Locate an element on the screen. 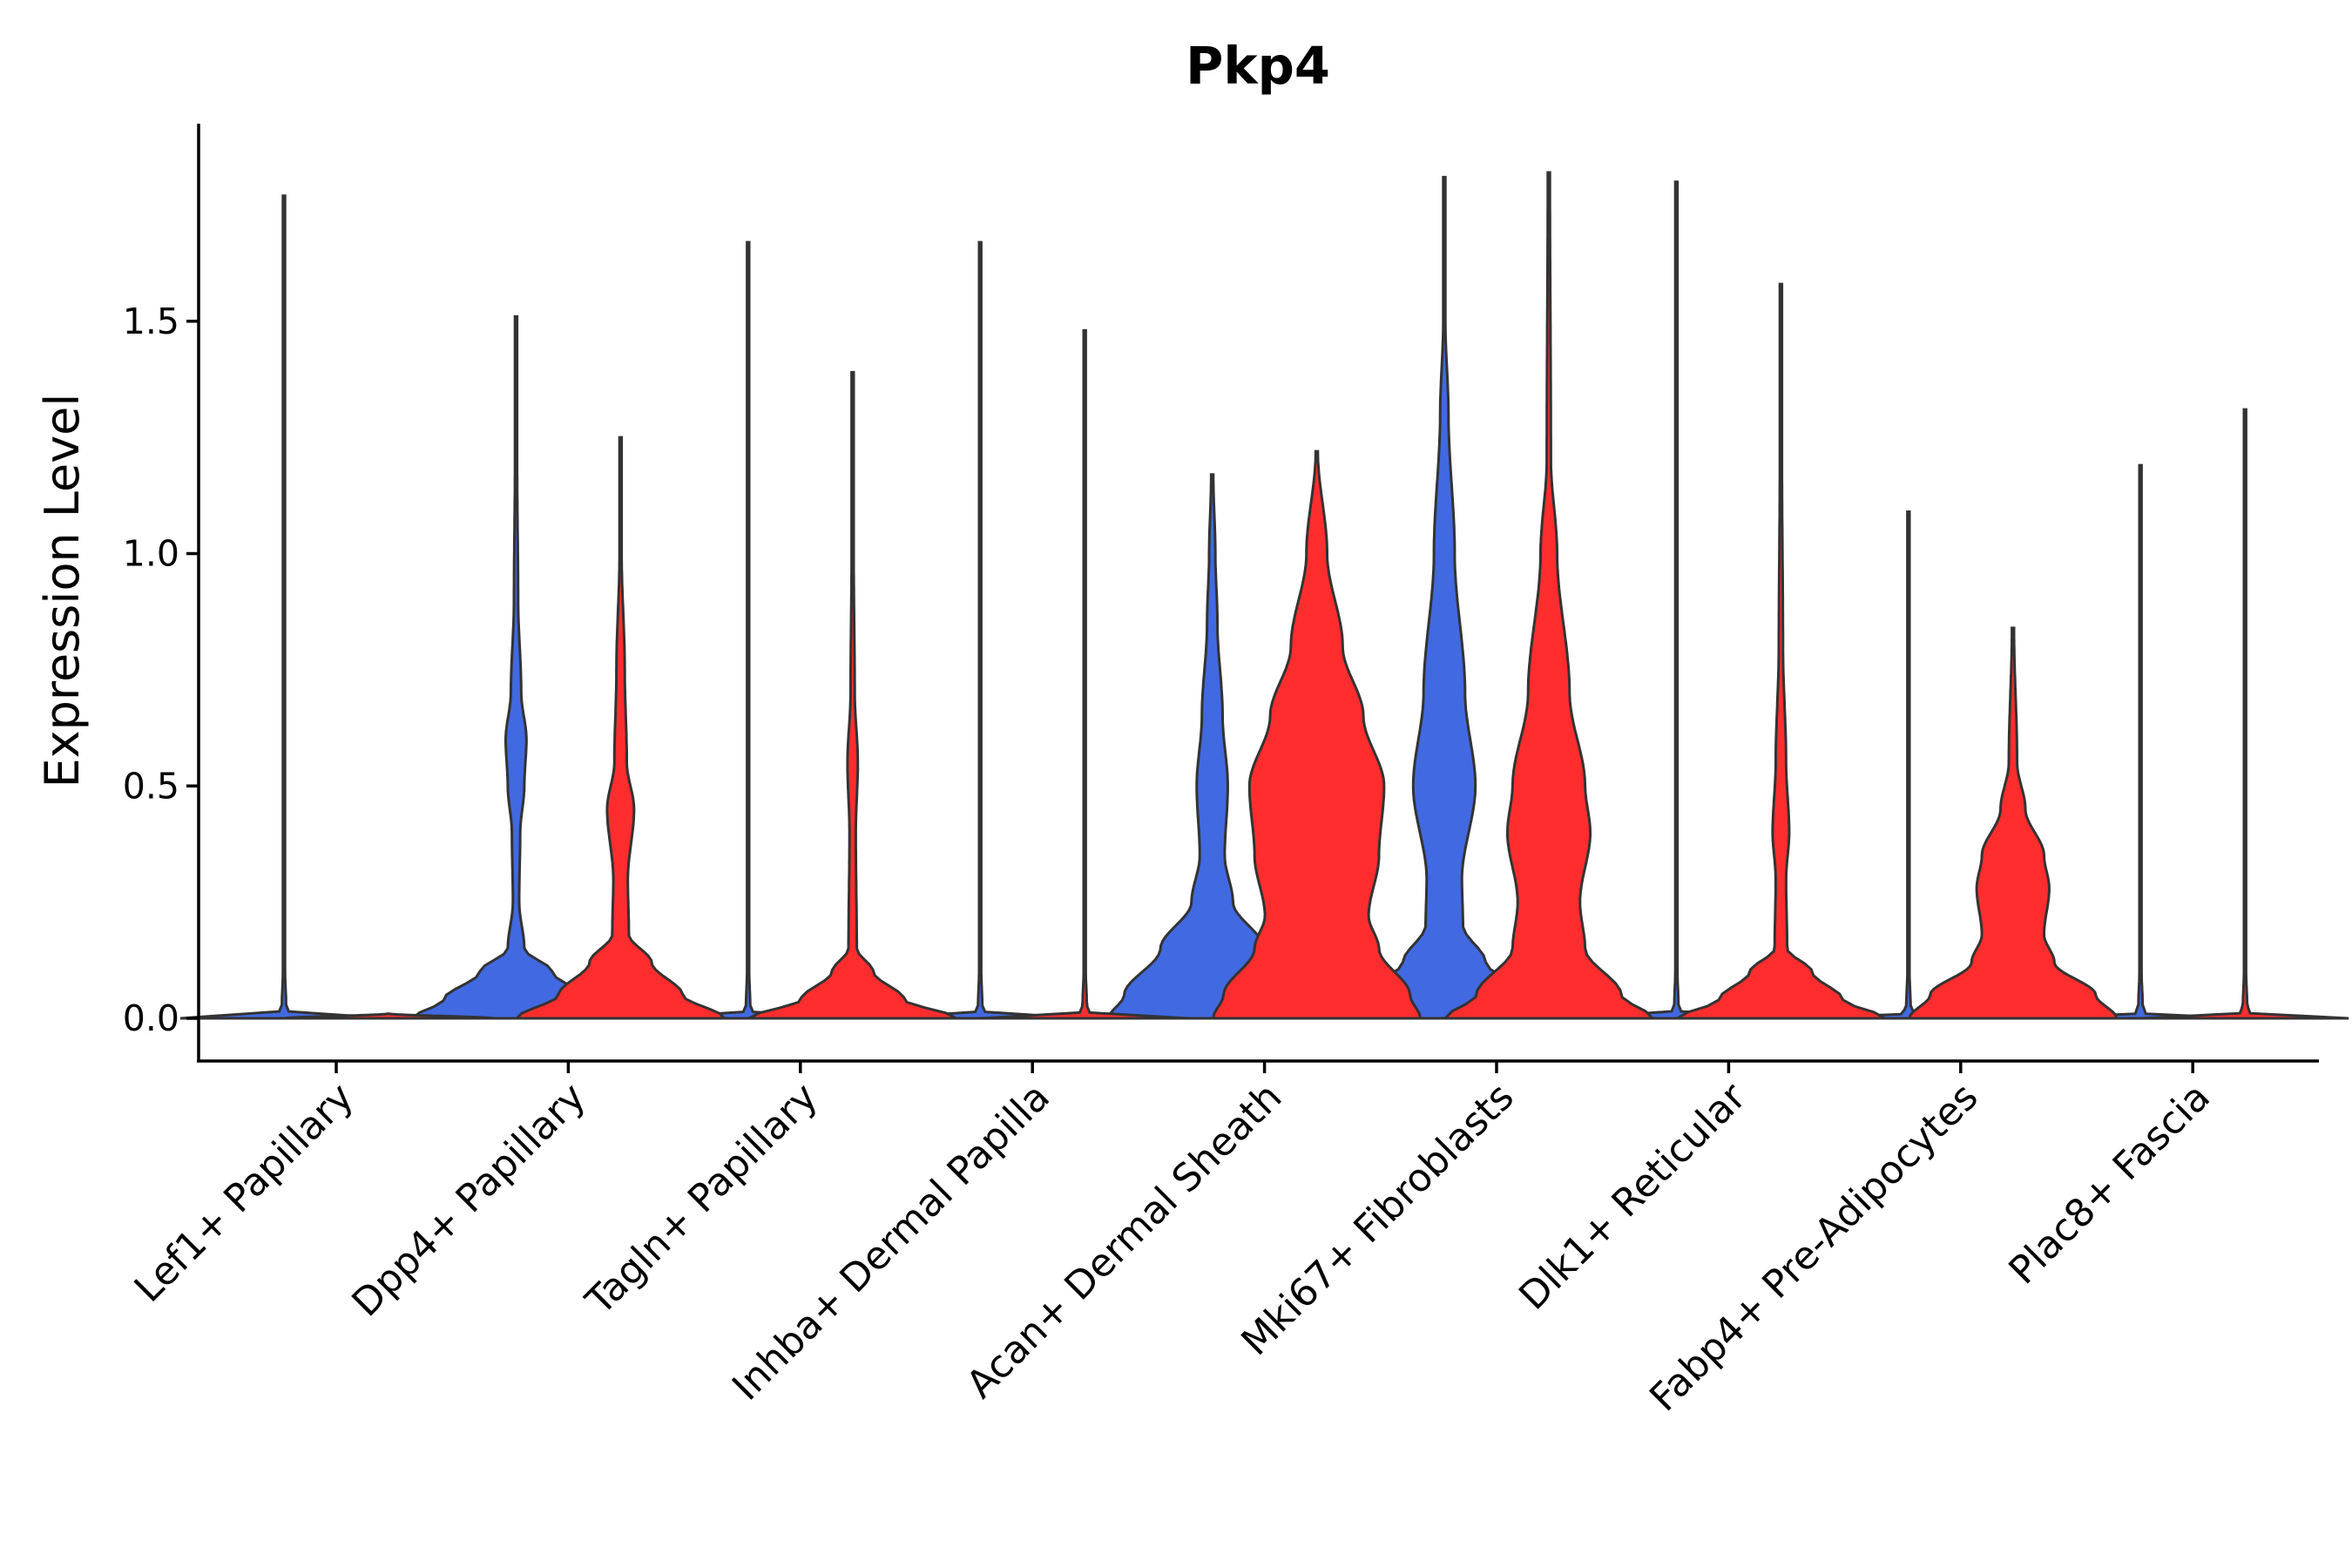  x-tick-label: Dpp4+ Papillary is located at coordinates (470, 1201).